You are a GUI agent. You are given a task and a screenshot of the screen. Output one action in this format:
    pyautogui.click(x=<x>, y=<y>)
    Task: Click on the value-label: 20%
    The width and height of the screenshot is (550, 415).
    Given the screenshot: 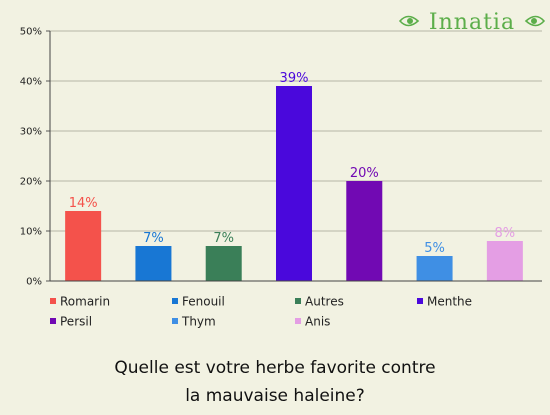 What is the action you would take?
    pyautogui.click(x=364, y=173)
    